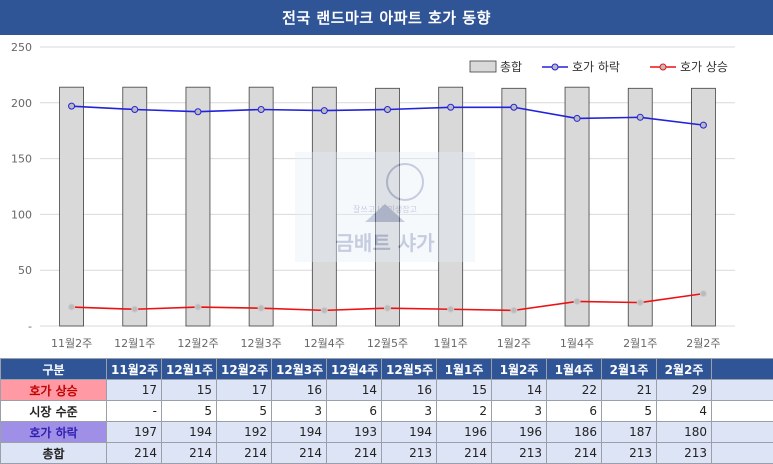  Describe the element at coordinates (514, 343) in the screenshot. I see `x-tick-label: 1월2주` at that location.